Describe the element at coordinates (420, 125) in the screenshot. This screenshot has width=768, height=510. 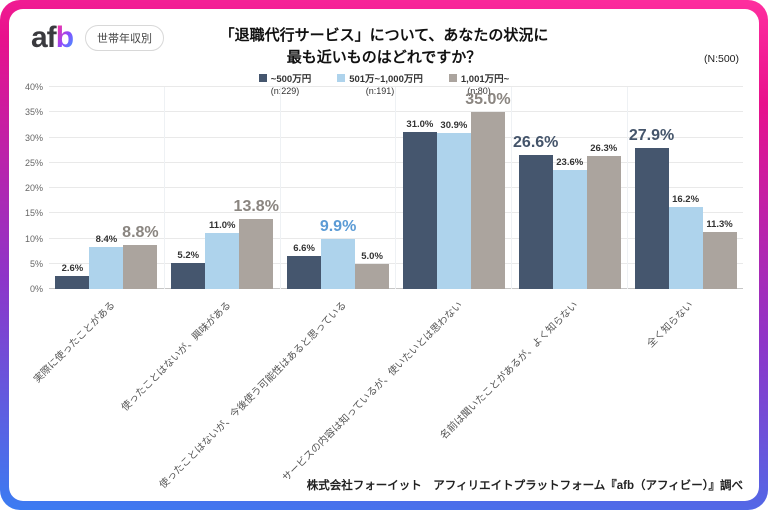
I see `bar-value-label: 31.0%` at that location.